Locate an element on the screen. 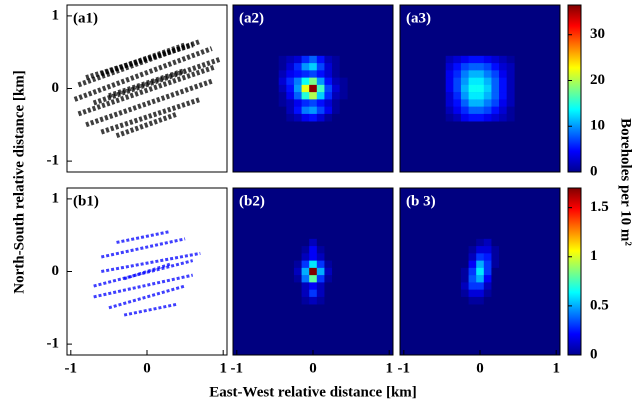 This screenshot has width=641, height=406. panel-frame is located at coordinates (574, 88).